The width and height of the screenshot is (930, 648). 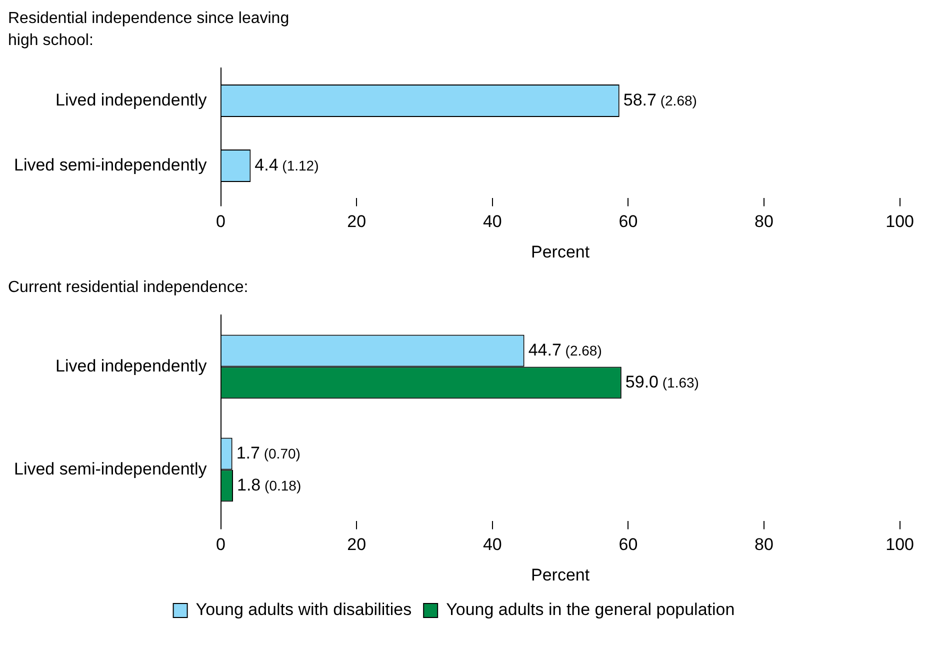 What do you see at coordinates (590, 610) in the screenshot?
I see `legend-label: Young adults in the general population` at bounding box center [590, 610].